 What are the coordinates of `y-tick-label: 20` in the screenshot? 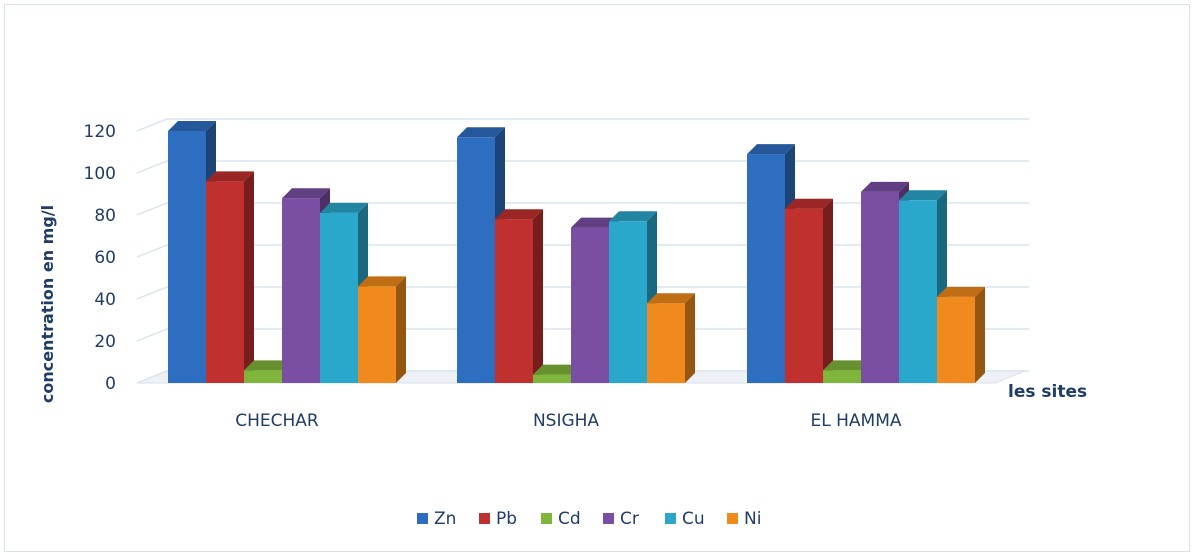 It's located at (105, 342).